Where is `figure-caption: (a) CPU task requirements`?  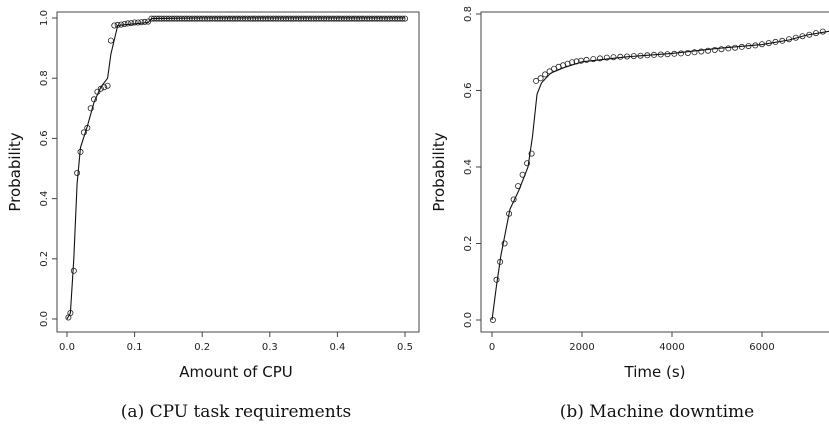 figure-caption: (a) CPU task requirements is located at coordinates (236, 412).